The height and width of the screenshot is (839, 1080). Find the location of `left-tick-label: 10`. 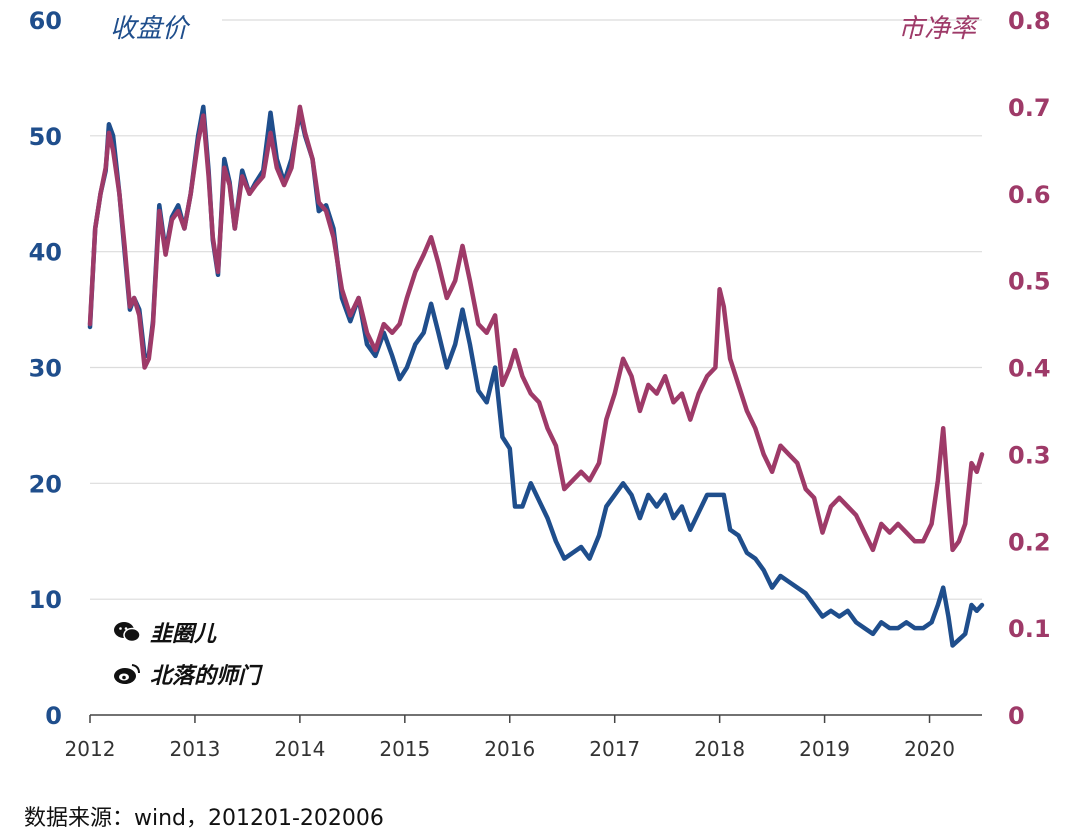

left-tick-label: 10 is located at coordinates (45, 600).